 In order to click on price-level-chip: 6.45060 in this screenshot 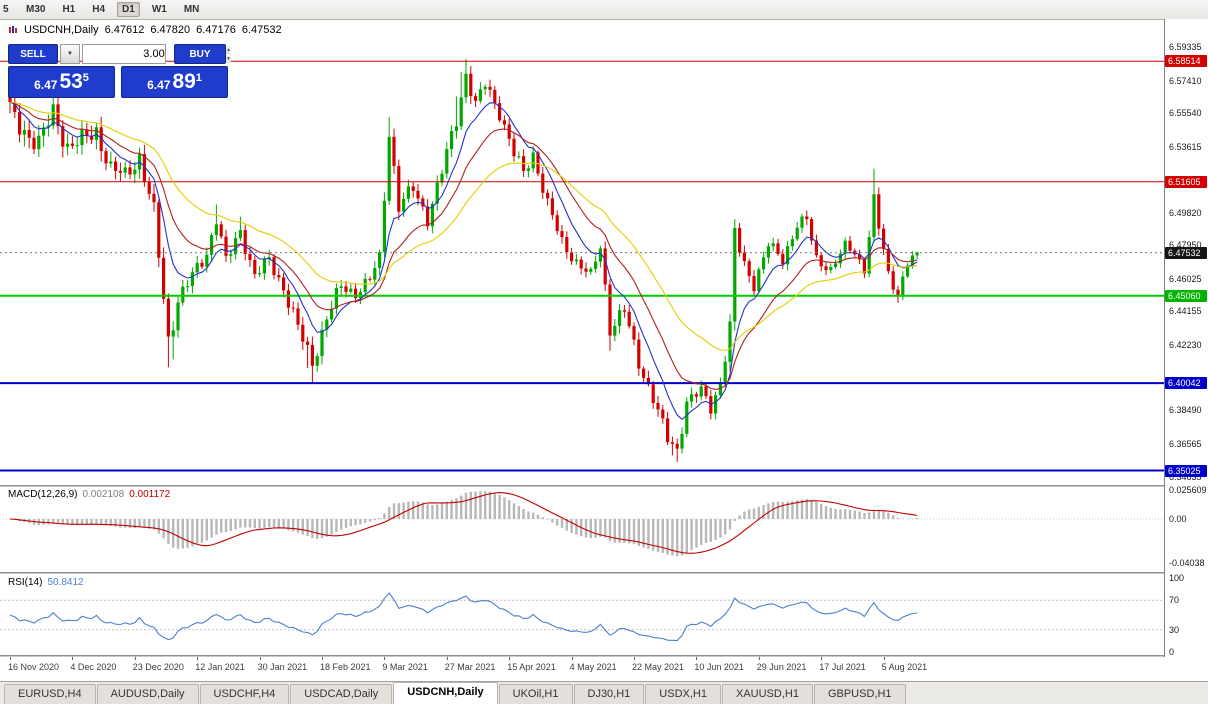, I will do `click(1186, 295)`.